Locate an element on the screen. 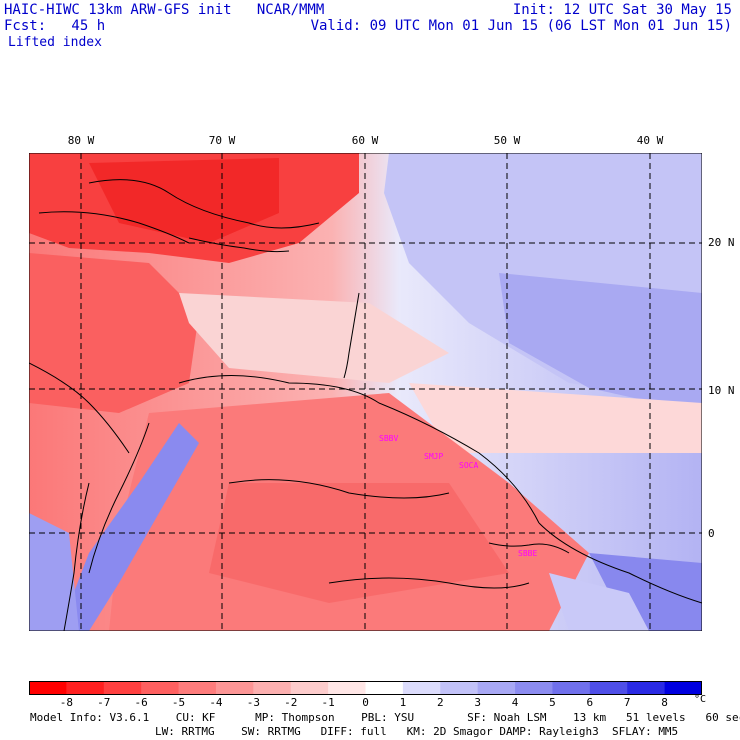  longitude-label: 50 W is located at coordinates (507, 140).